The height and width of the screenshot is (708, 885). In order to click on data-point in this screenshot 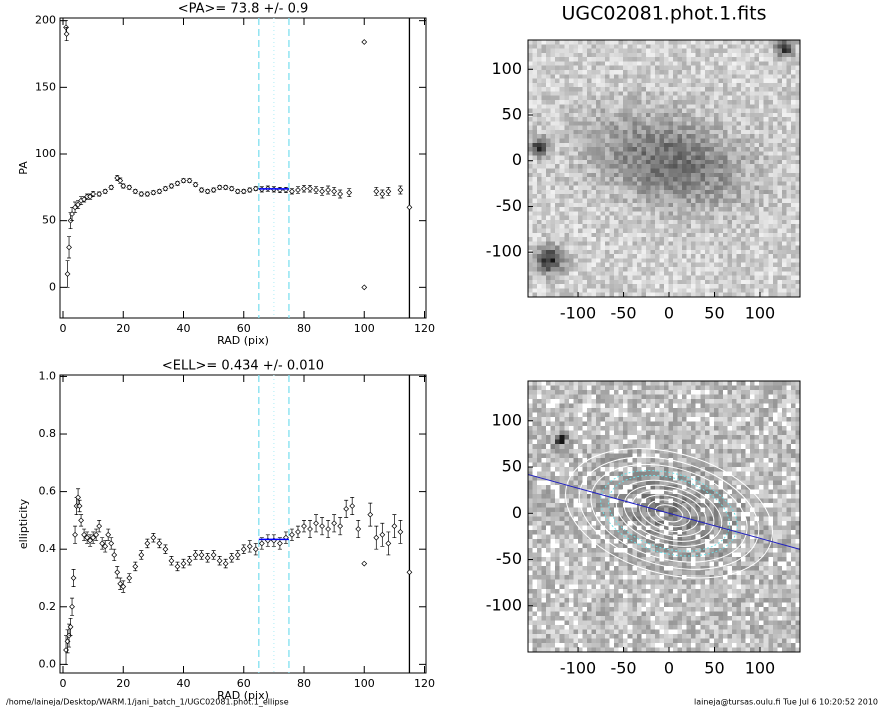, I will do `click(183, 180)`.